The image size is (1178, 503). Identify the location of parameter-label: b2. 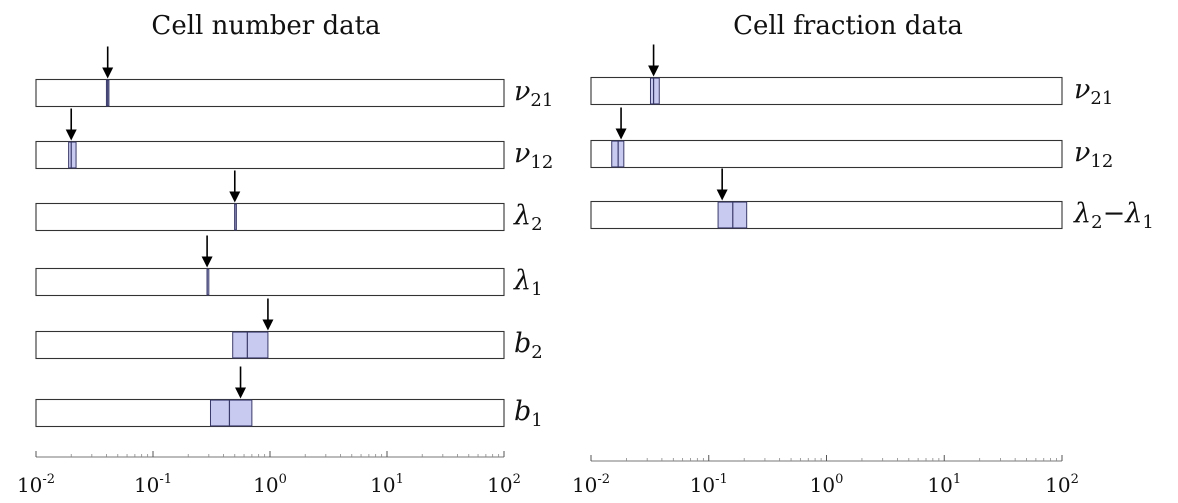
(528, 345).